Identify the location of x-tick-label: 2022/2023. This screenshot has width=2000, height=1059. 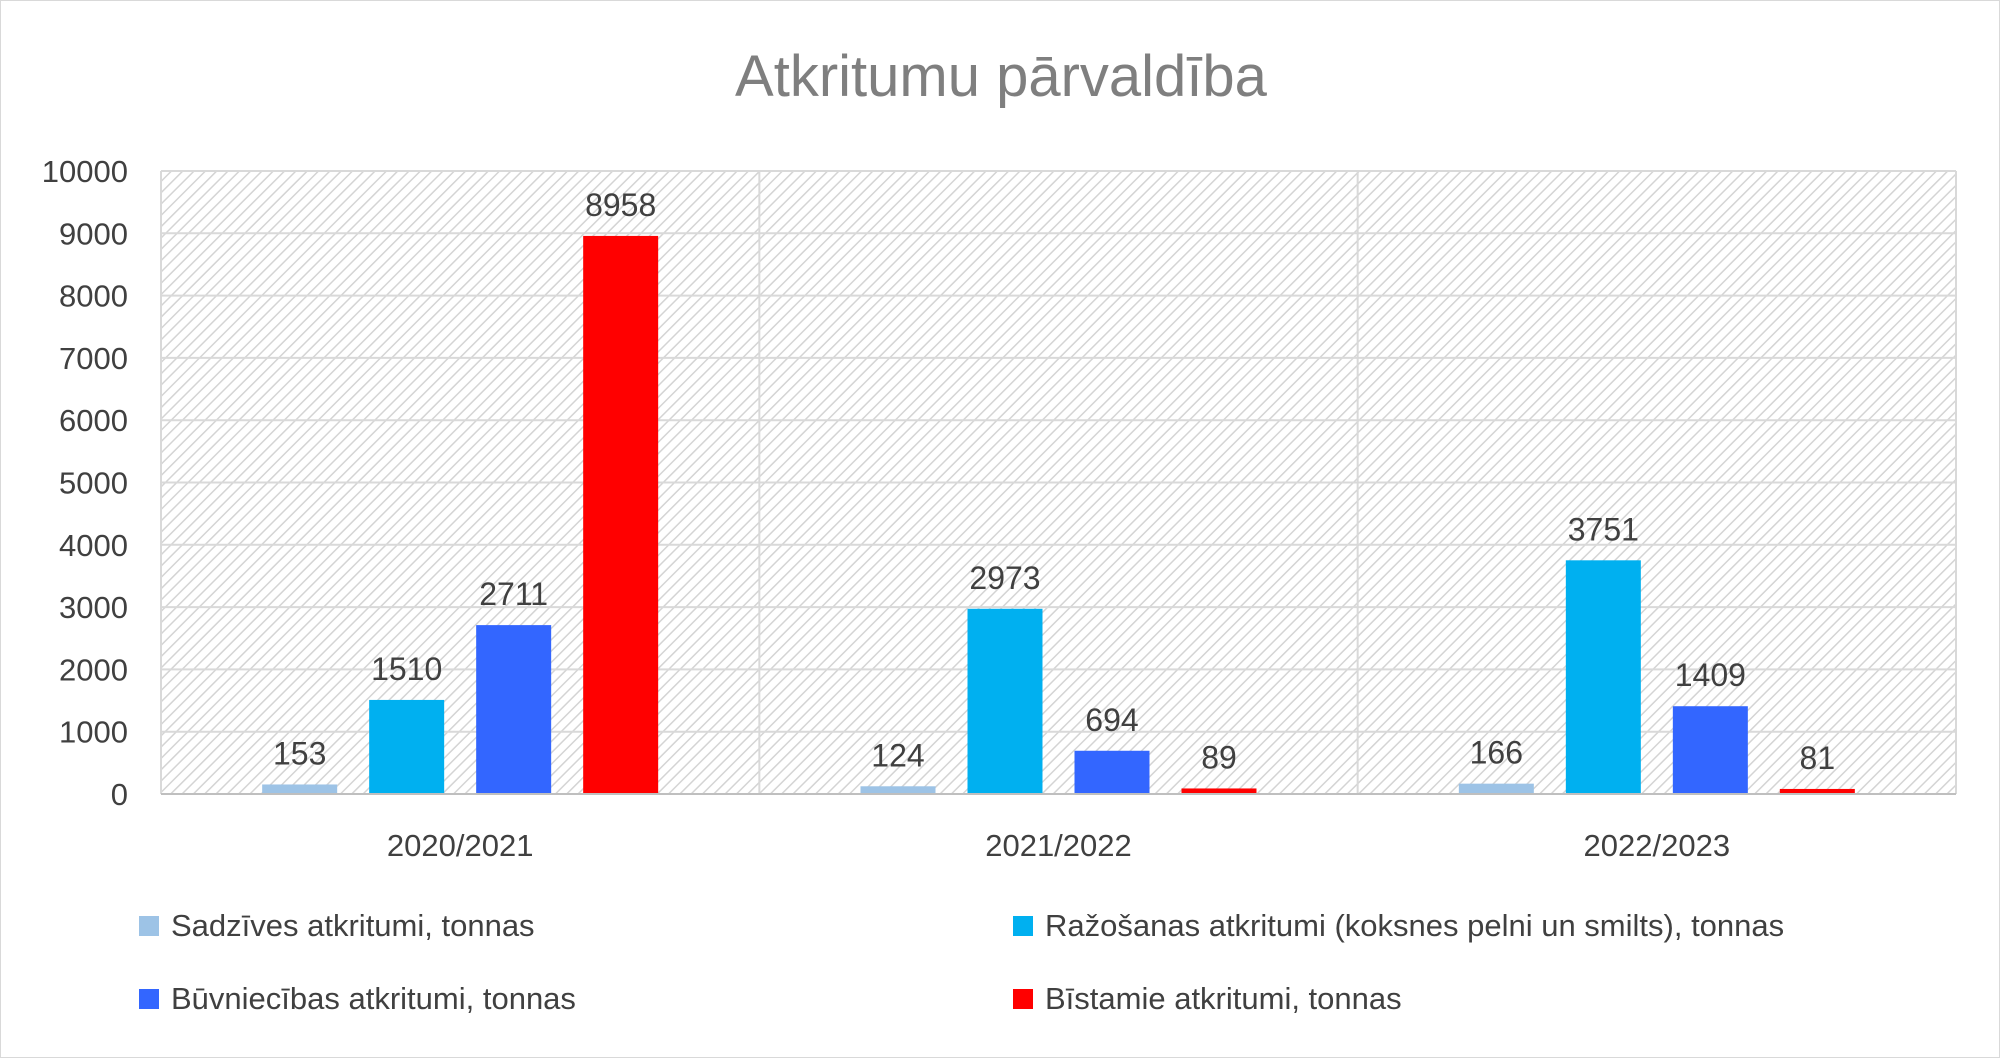
(1657, 845).